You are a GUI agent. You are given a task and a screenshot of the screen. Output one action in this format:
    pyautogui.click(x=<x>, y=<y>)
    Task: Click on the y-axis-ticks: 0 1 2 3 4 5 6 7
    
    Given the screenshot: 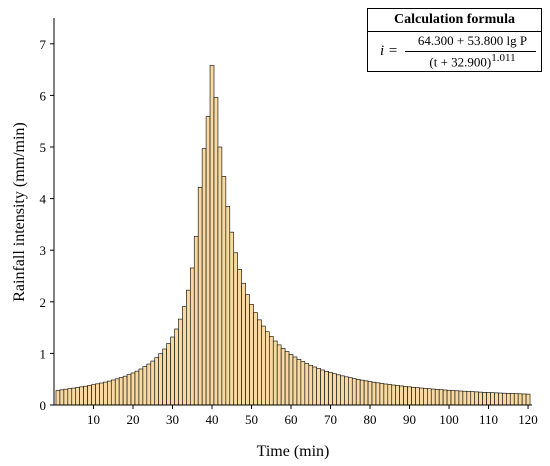 What is the action you would take?
    pyautogui.click(x=47, y=225)
    